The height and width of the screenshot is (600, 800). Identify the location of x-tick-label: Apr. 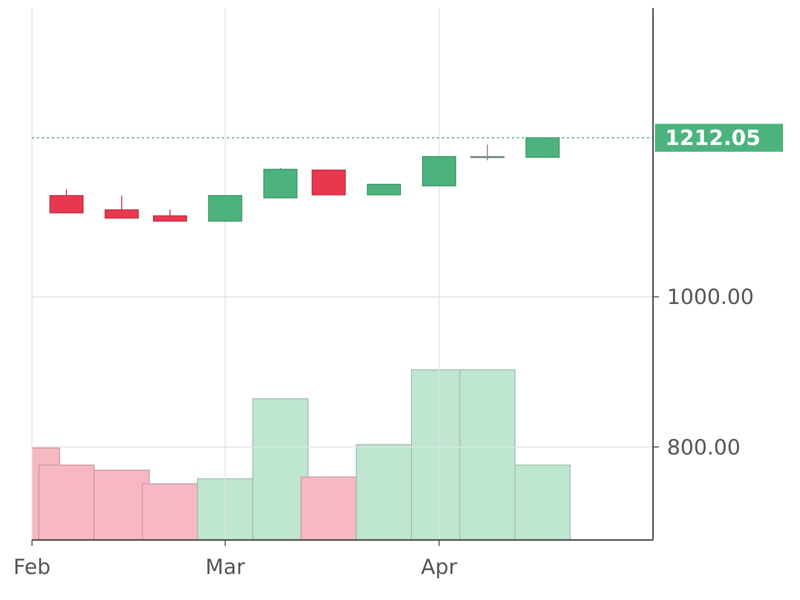
(439, 567).